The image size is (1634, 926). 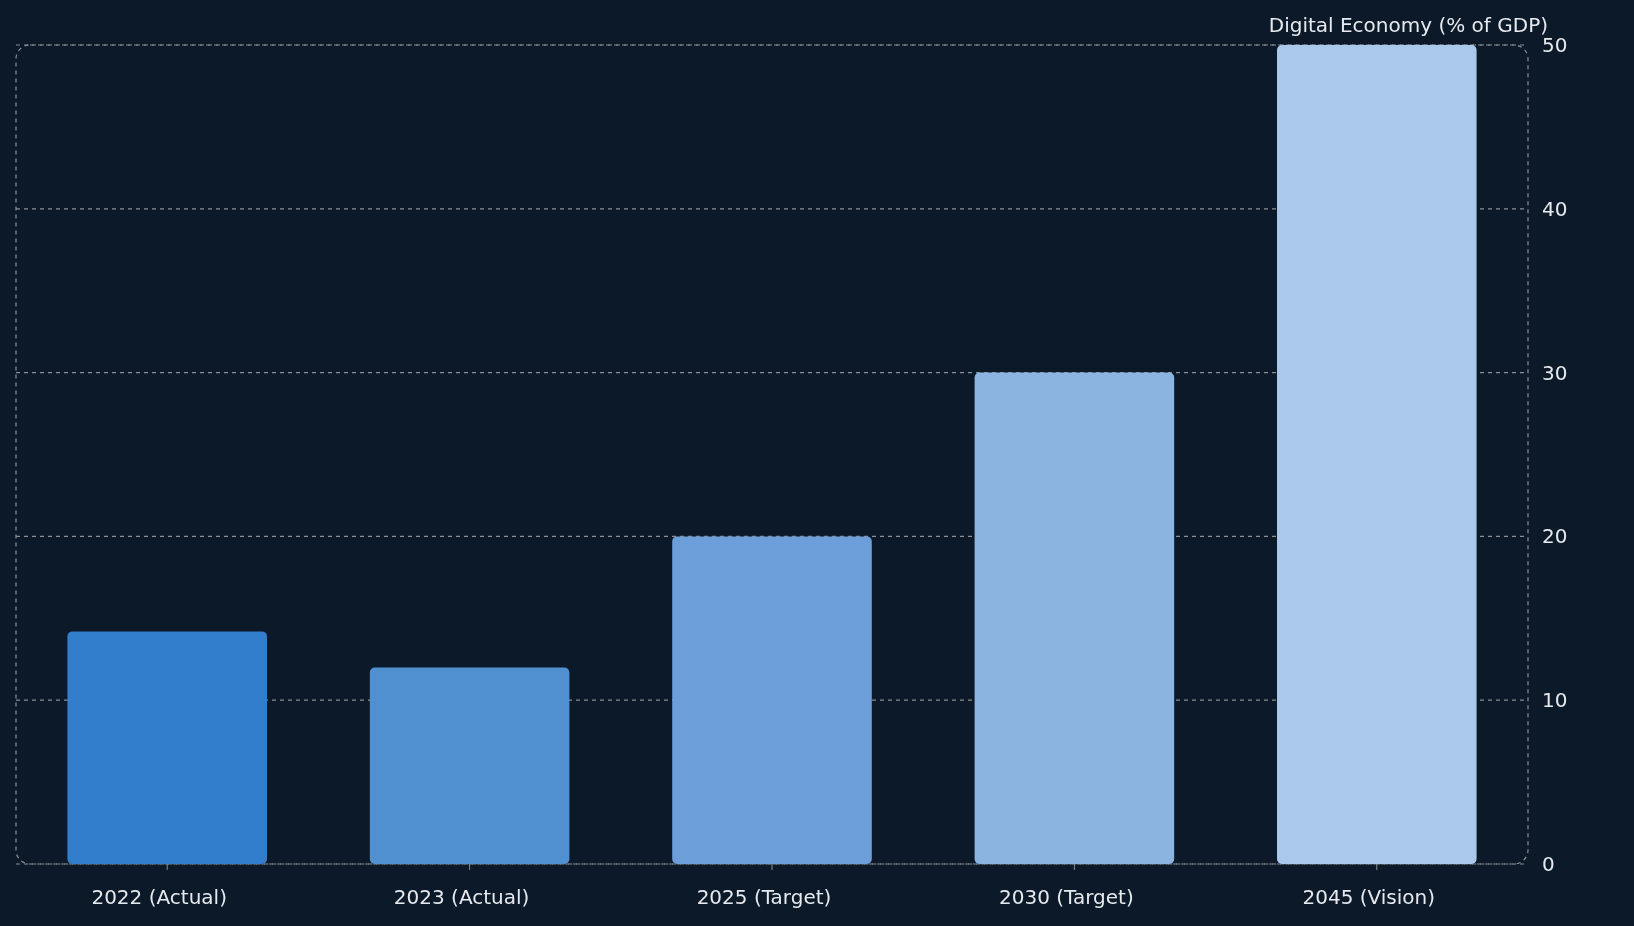 What do you see at coordinates (1555, 208) in the screenshot?
I see `y-tick-label: 40` at bounding box center [1555, 208].